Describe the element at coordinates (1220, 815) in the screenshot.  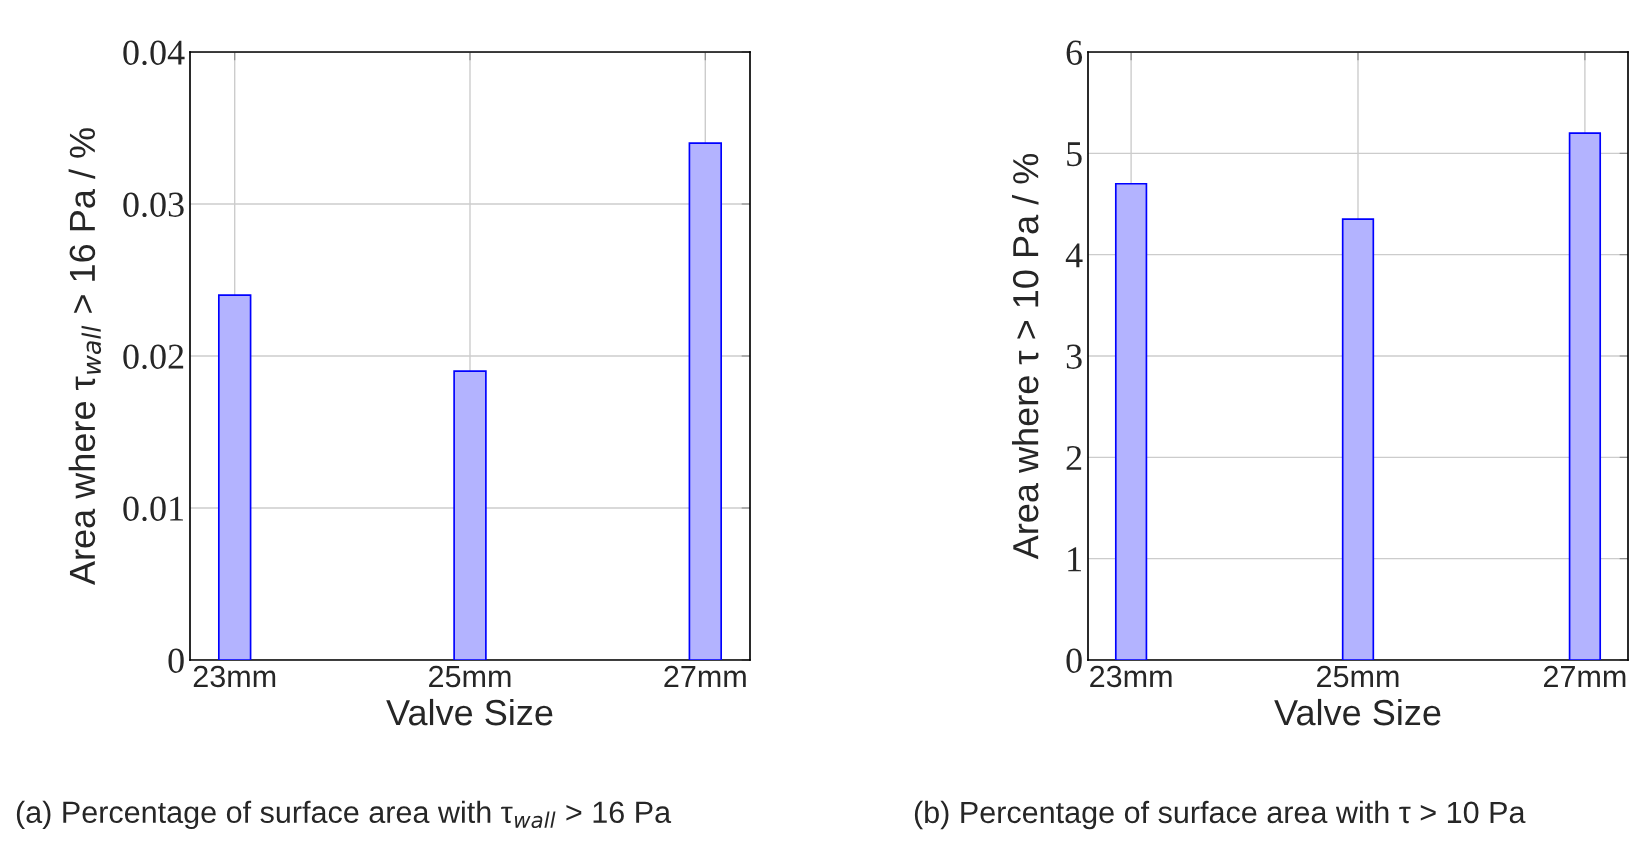
I see `text: (b) Percentage of surface area with τ > 10 Pa` at that location.